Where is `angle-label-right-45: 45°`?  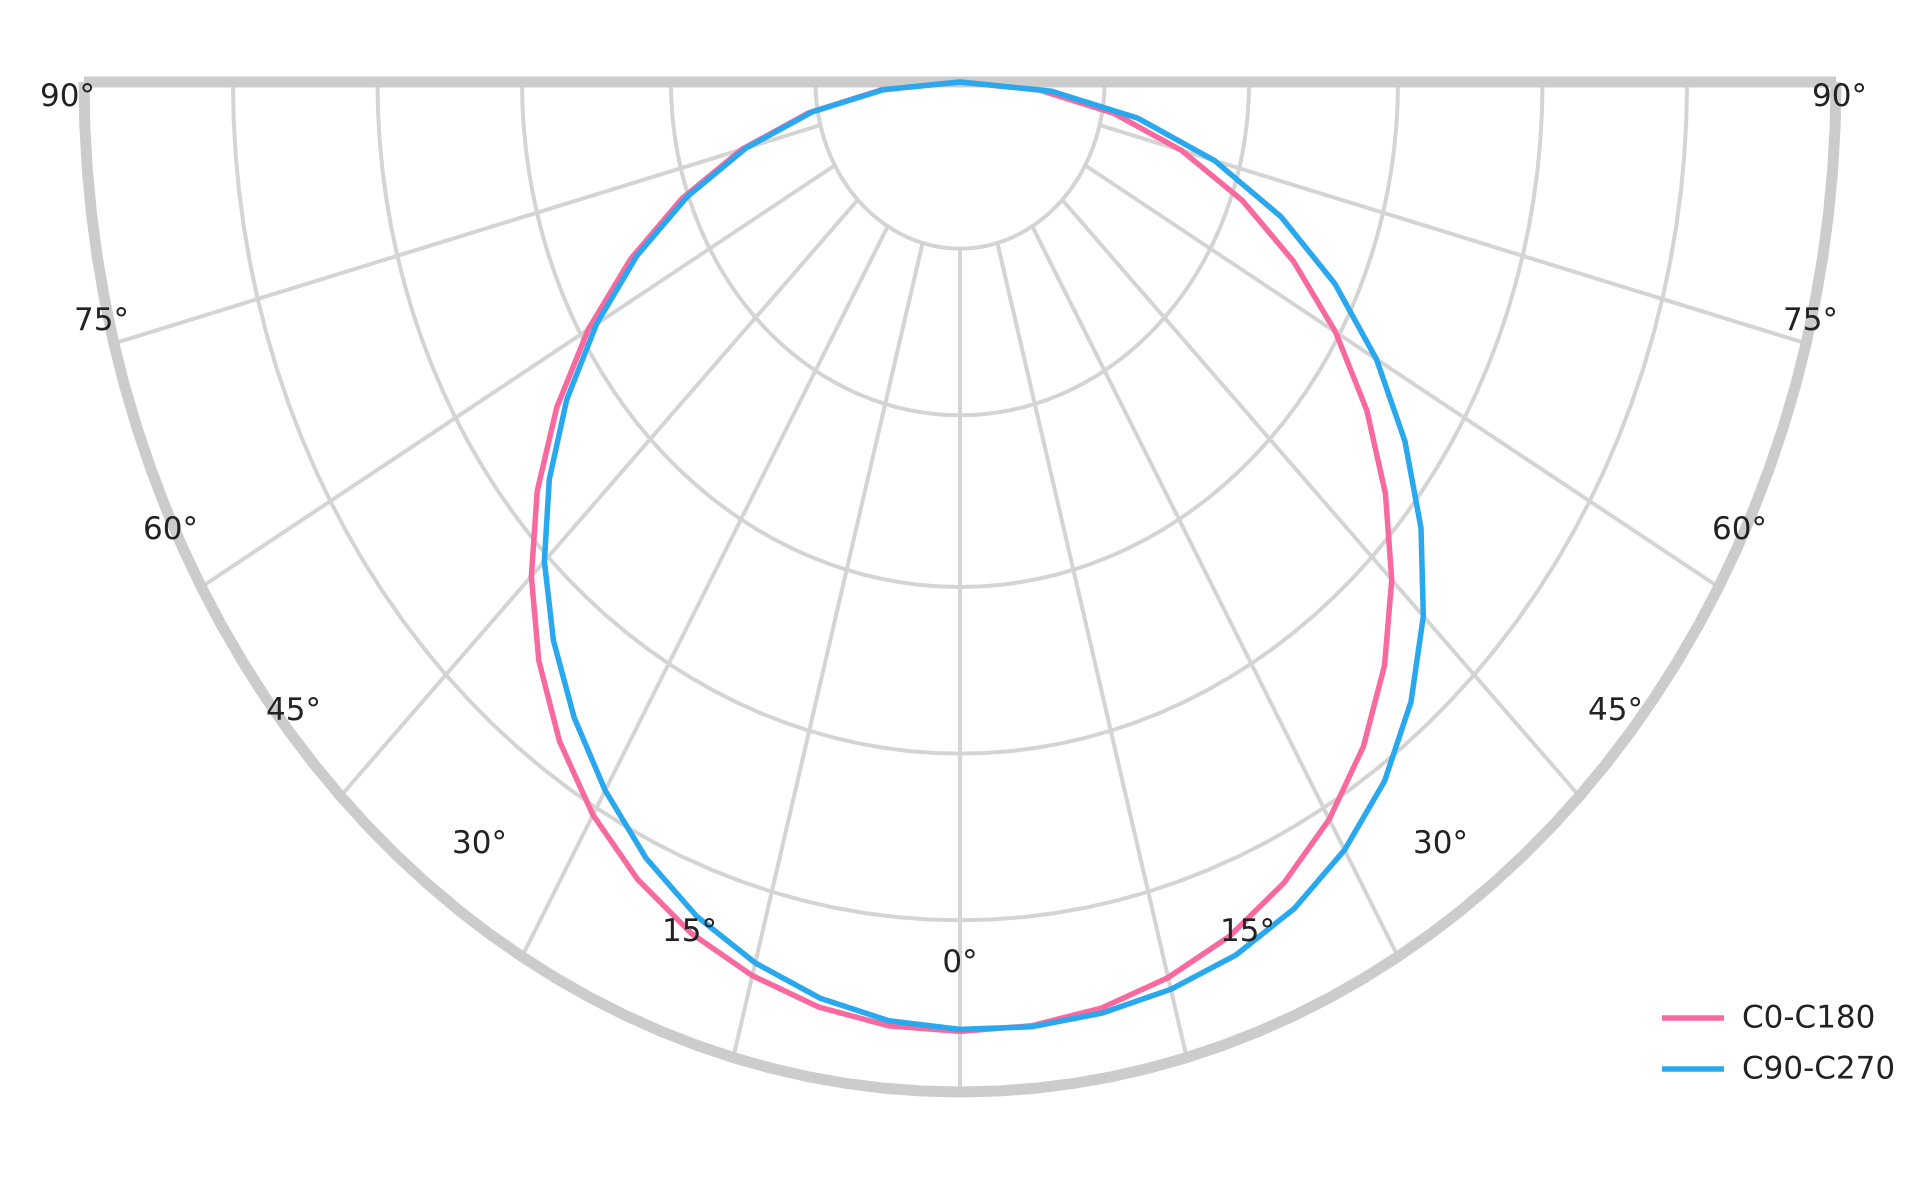 angle-label-right-45: 45° is located at coordinates (1615, 710).